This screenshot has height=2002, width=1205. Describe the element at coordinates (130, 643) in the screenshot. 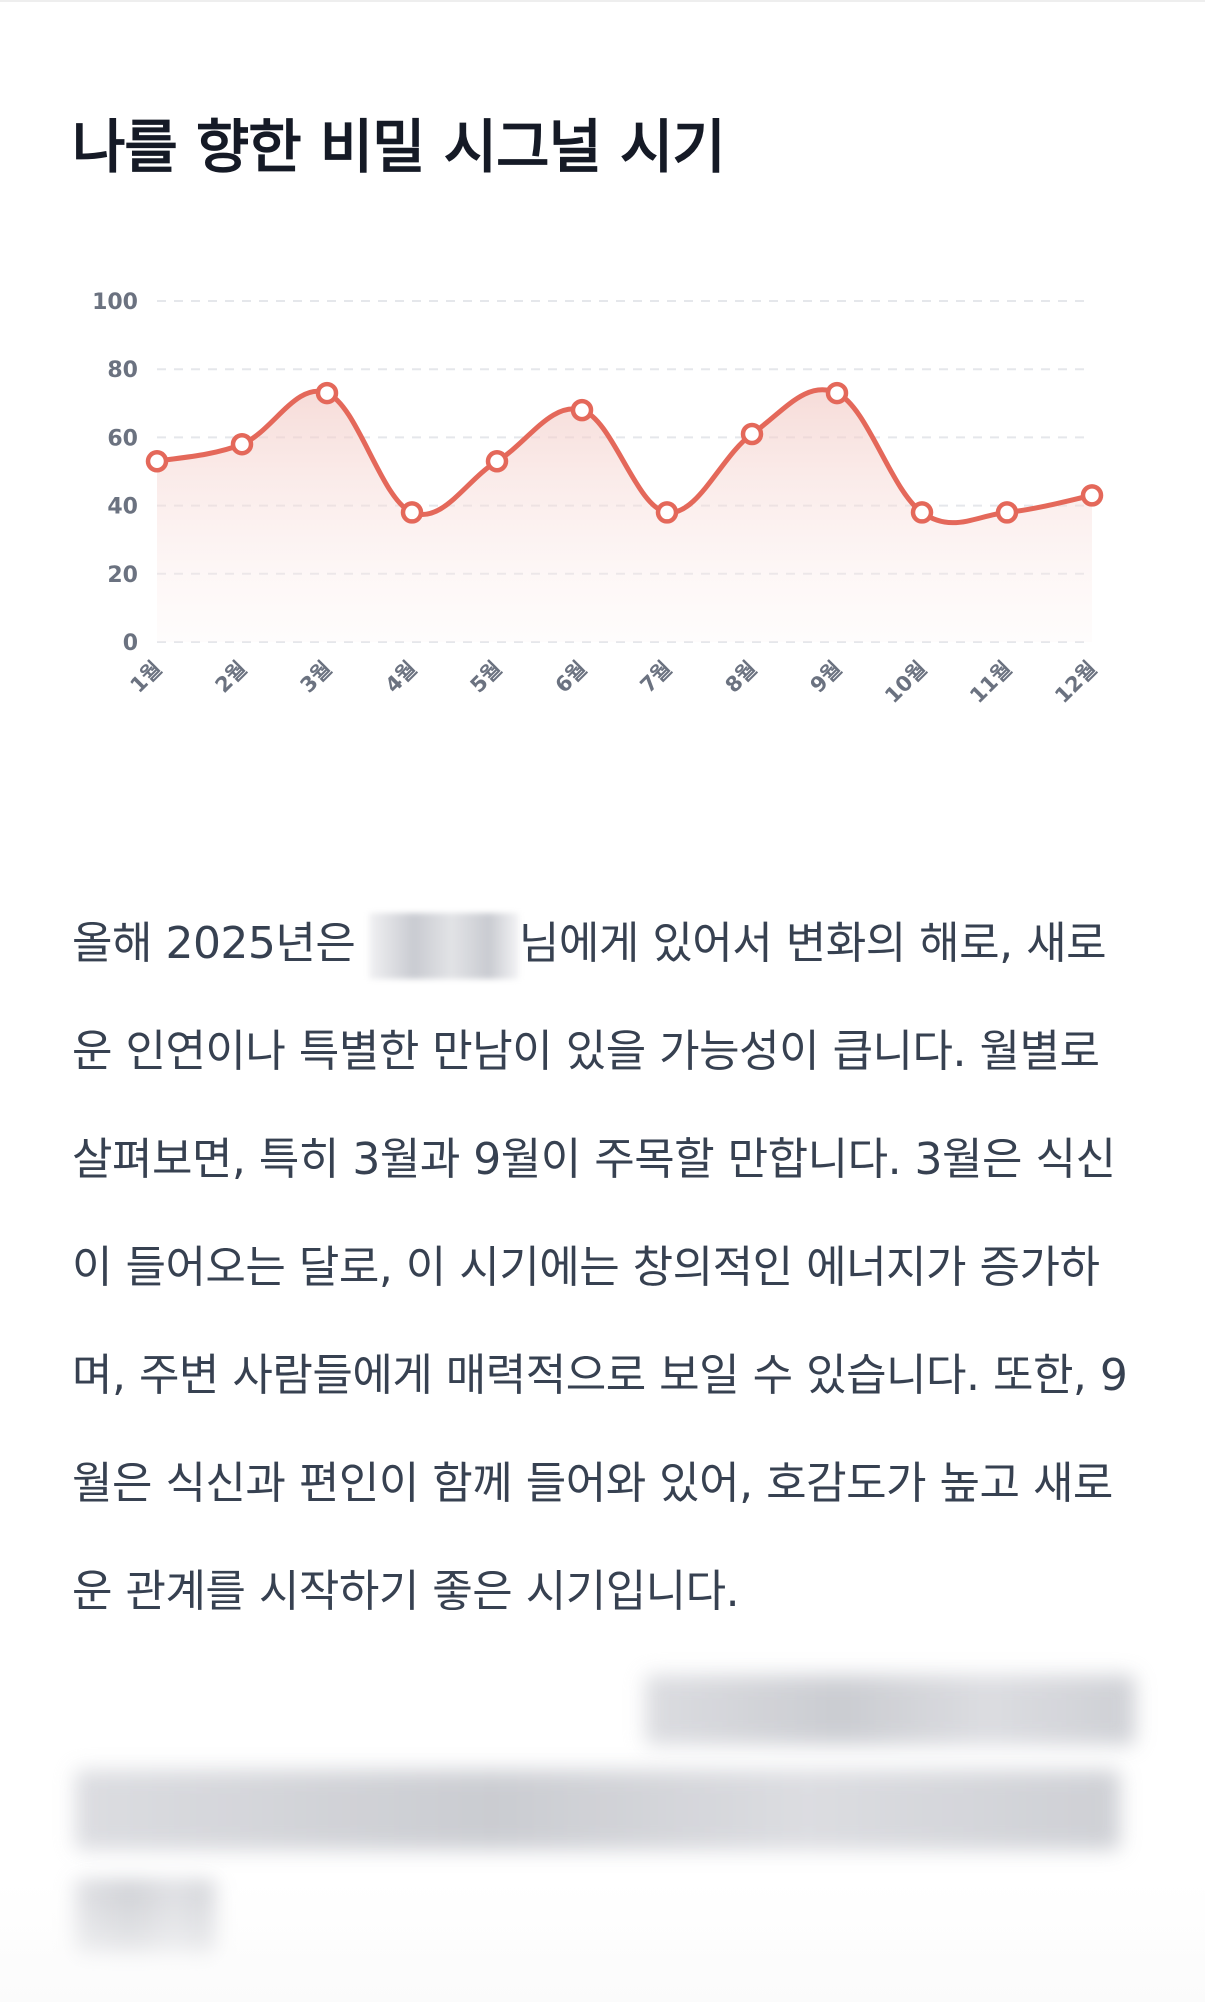

I see `y-tick-label: 0` at that location.